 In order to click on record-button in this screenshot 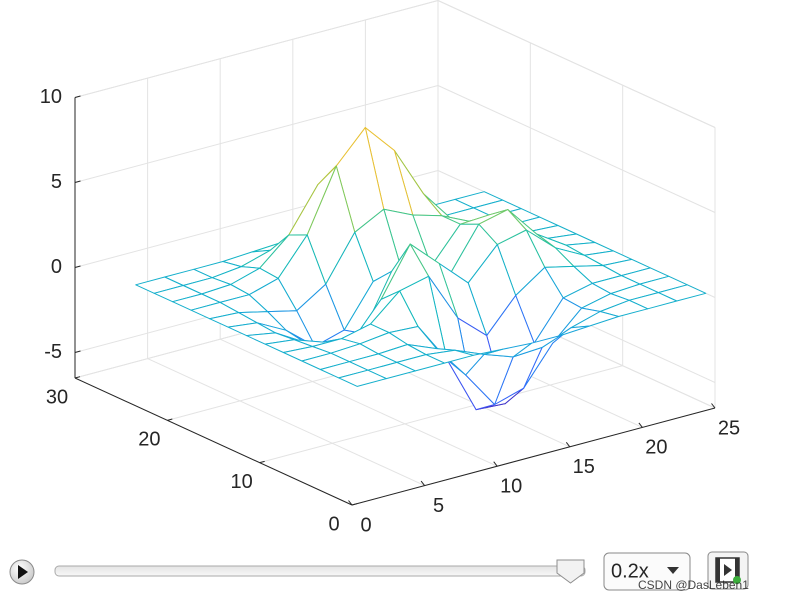, I will do `click(728, 570)`.